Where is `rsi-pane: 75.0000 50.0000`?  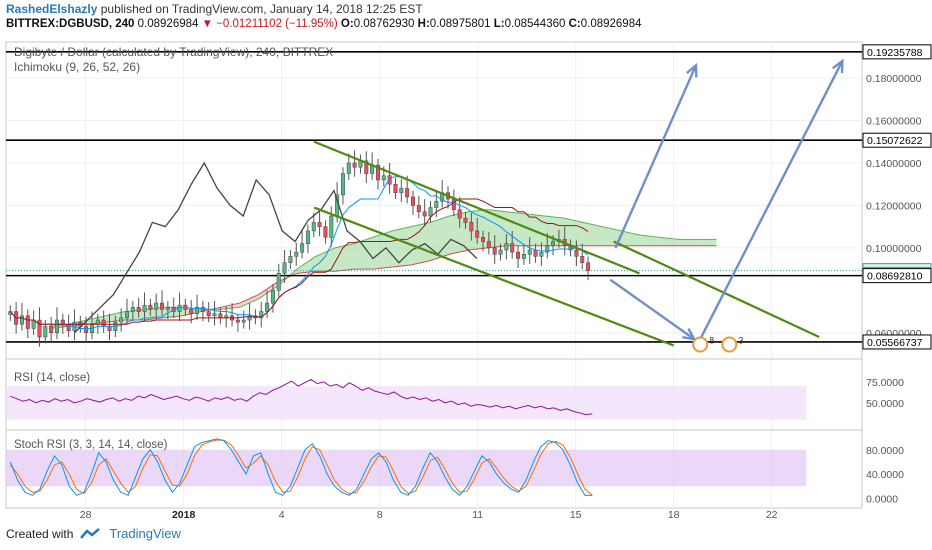 rsi-pane: 75.0000 50.0000 is located at coordinates (455, 389).